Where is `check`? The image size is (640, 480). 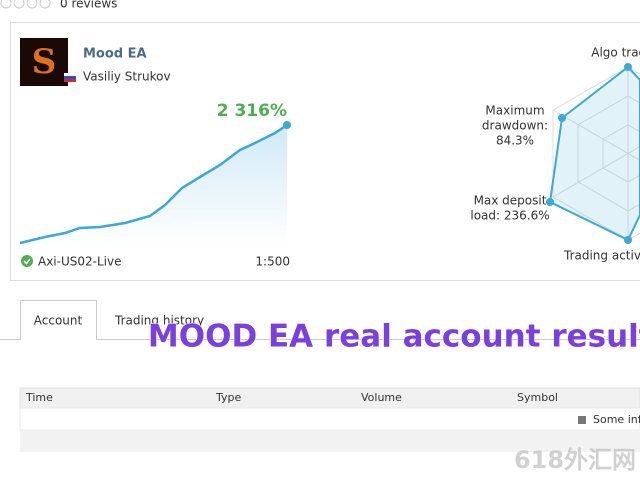 check is located at coordinates (27, 261).